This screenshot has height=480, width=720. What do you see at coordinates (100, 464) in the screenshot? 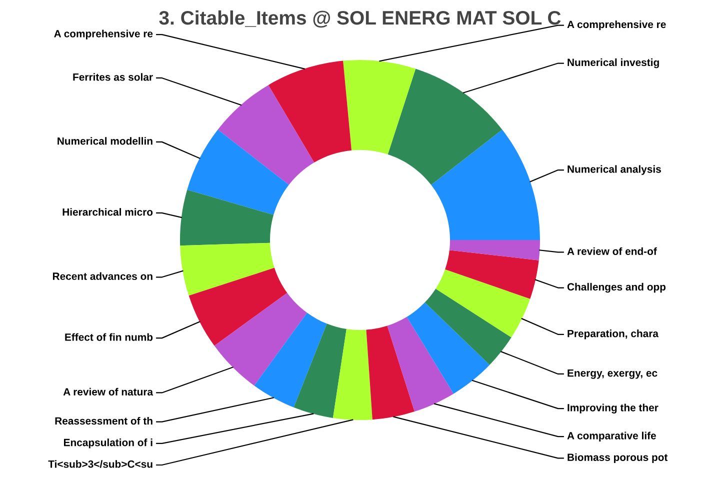
I see `slice-label: Ti<sub>3</sub>C<su` at bounding box center [100, 464].